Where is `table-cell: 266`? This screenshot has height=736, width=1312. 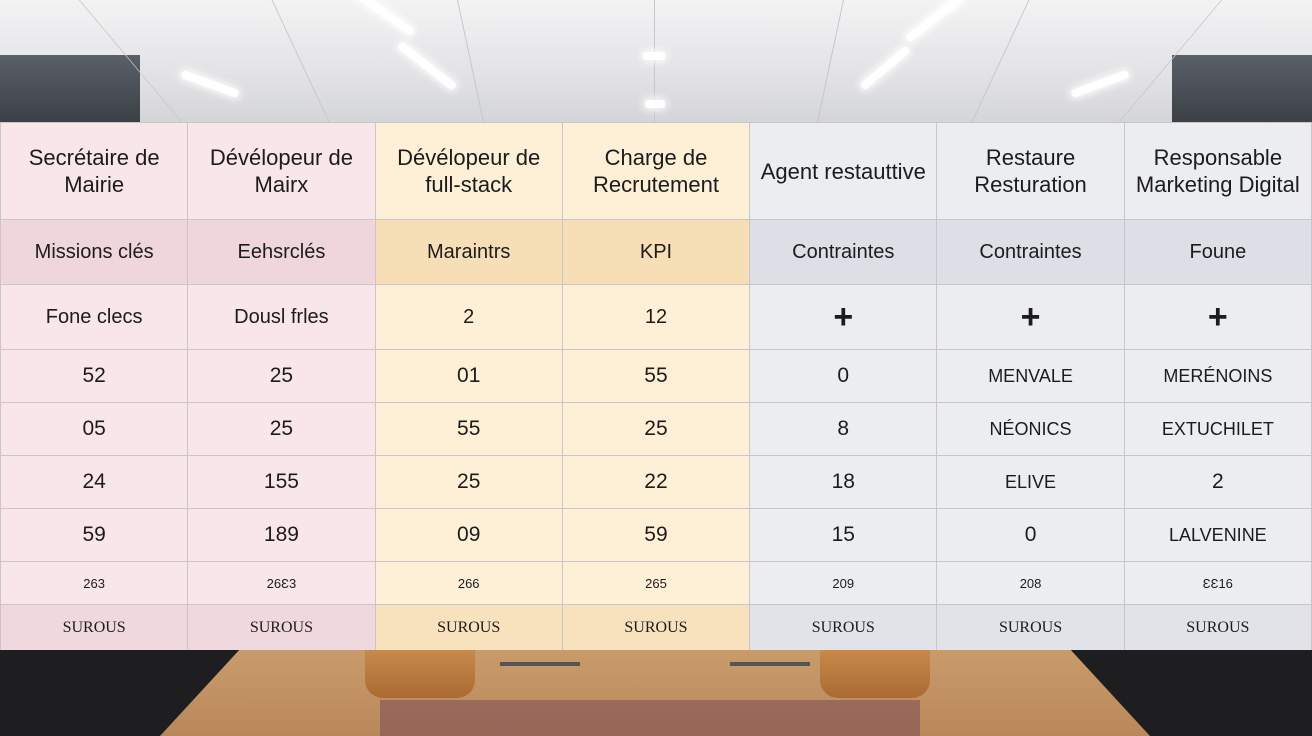 table-cell: 266 is located at coordinates (468, 583).